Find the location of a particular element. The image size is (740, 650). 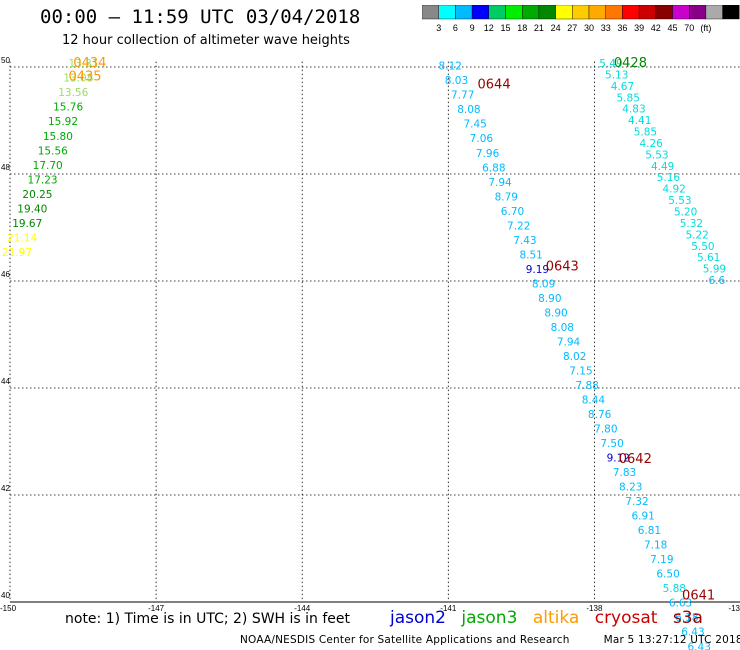

swh-value: 8.12 is located at coordinates (450, 67).